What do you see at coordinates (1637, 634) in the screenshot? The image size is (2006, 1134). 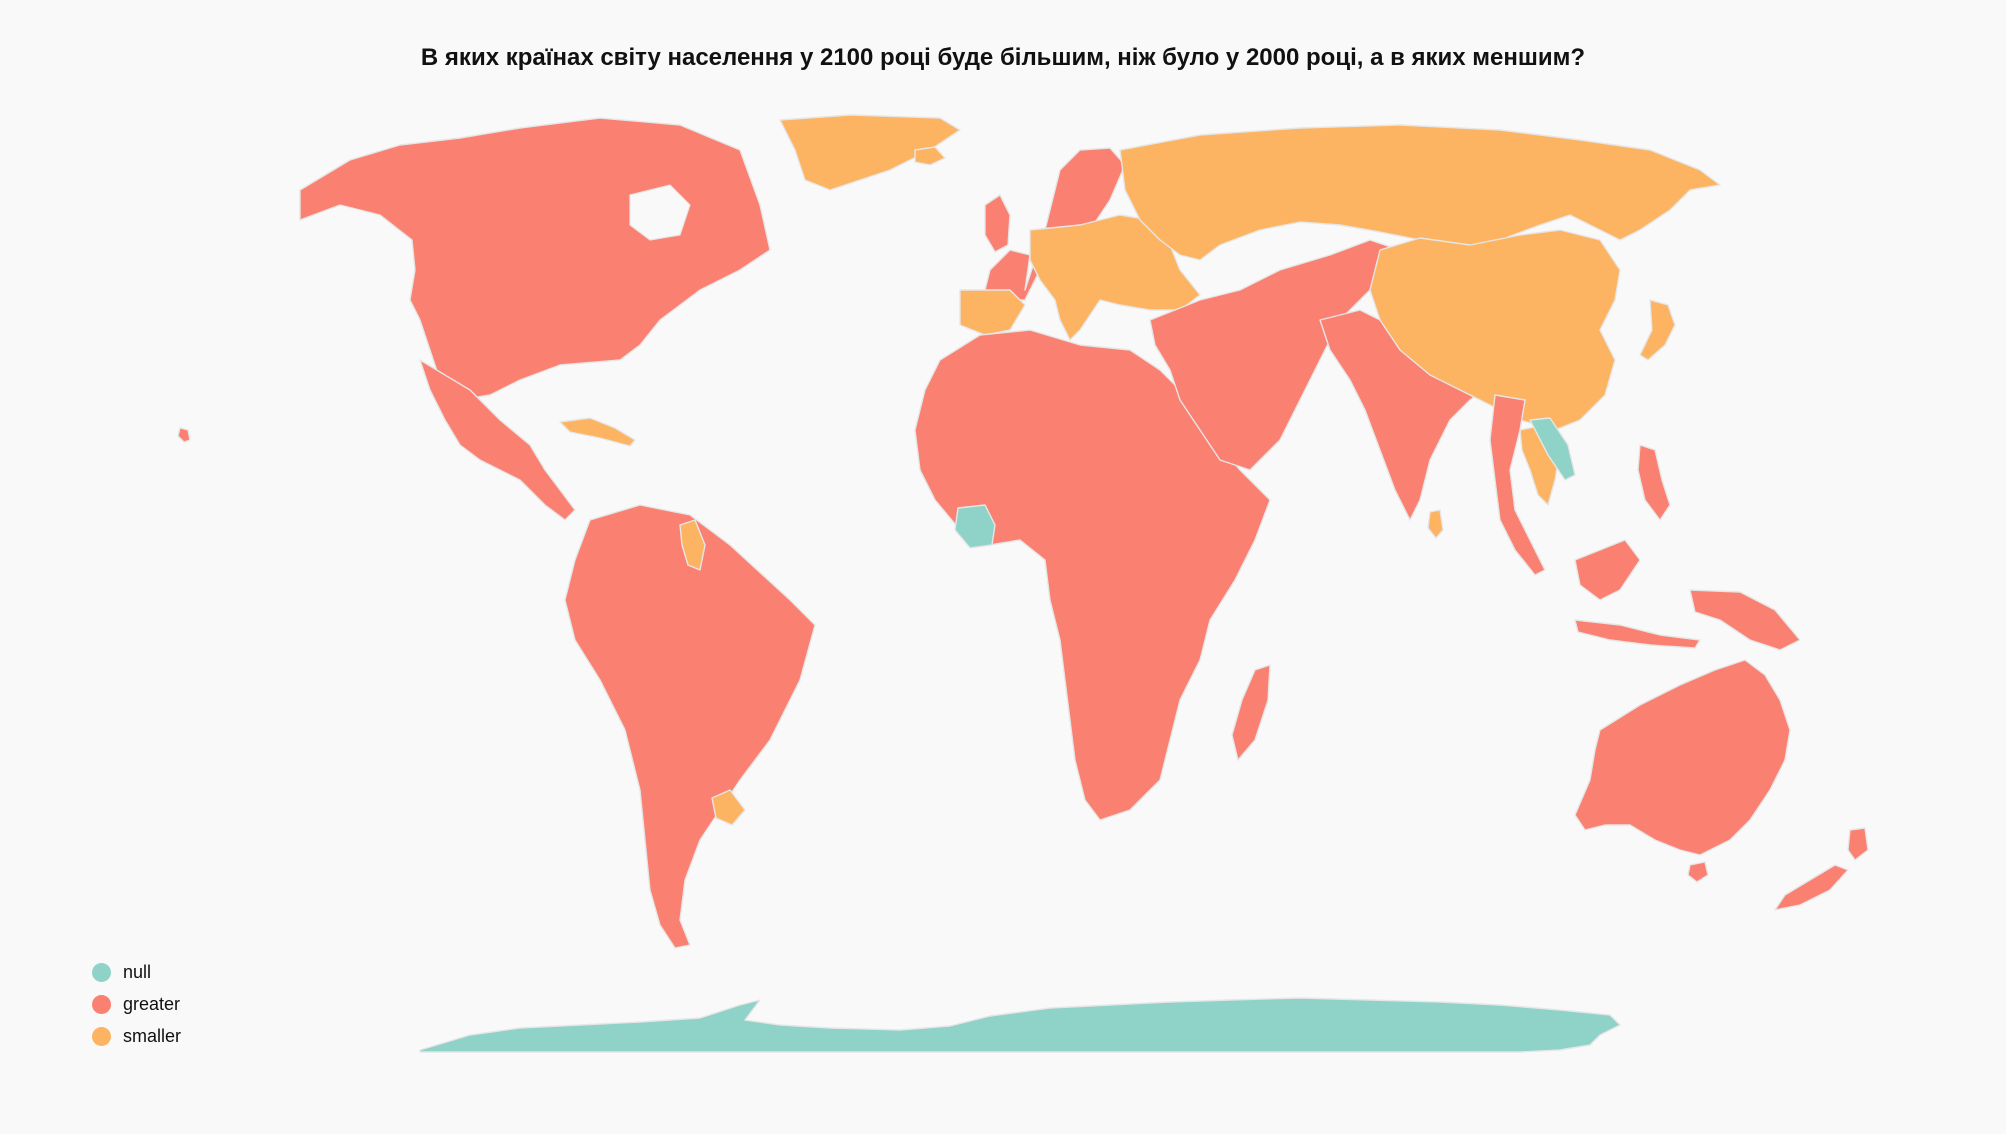 I see `region-sunda-islands: Indonesia and New Guinea` at bounding box center [1637, 634].